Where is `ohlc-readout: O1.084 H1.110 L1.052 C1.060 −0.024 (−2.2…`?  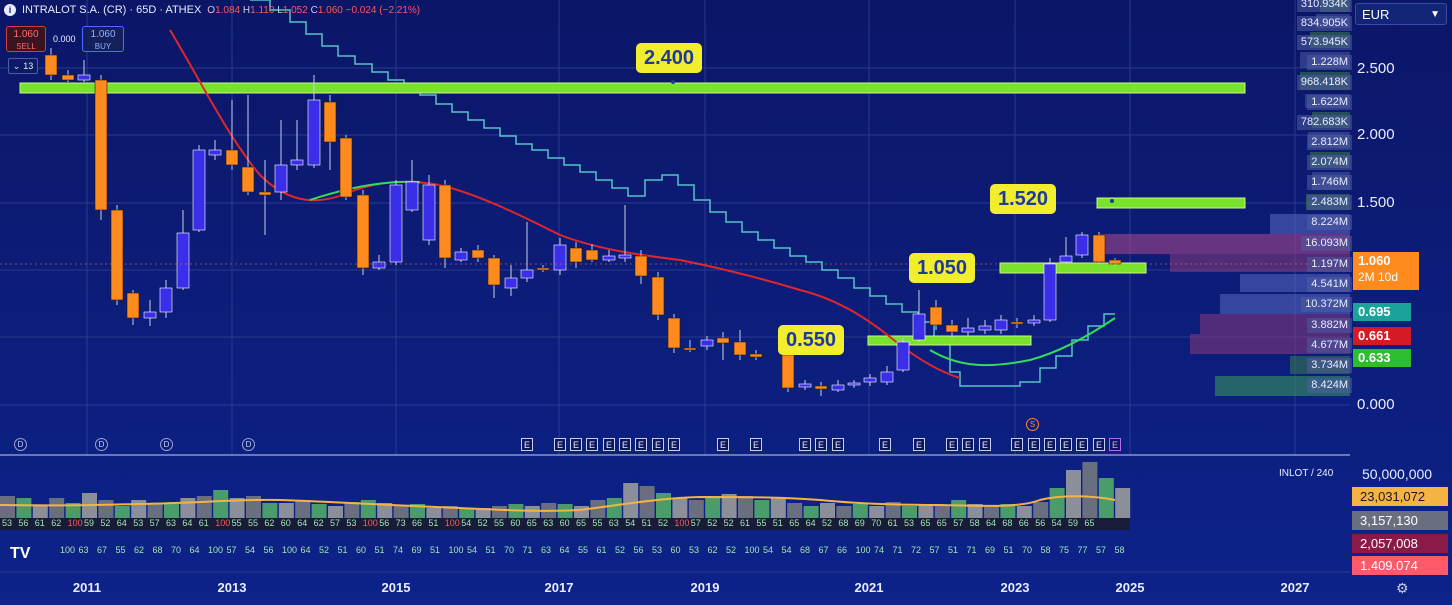 ohlc-readout: O1.084 H1.110 L1.052 C1.060 −0.024 (−2.2… is located at coordinates (314, 10).